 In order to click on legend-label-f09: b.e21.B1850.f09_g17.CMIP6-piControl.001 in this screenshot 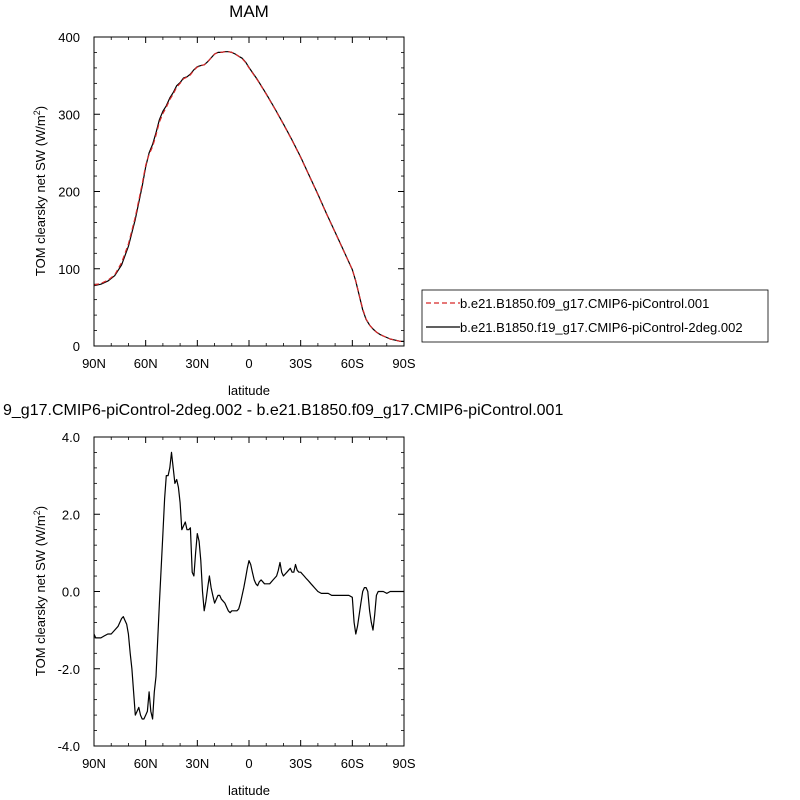, I will do `click(584, 303)`.